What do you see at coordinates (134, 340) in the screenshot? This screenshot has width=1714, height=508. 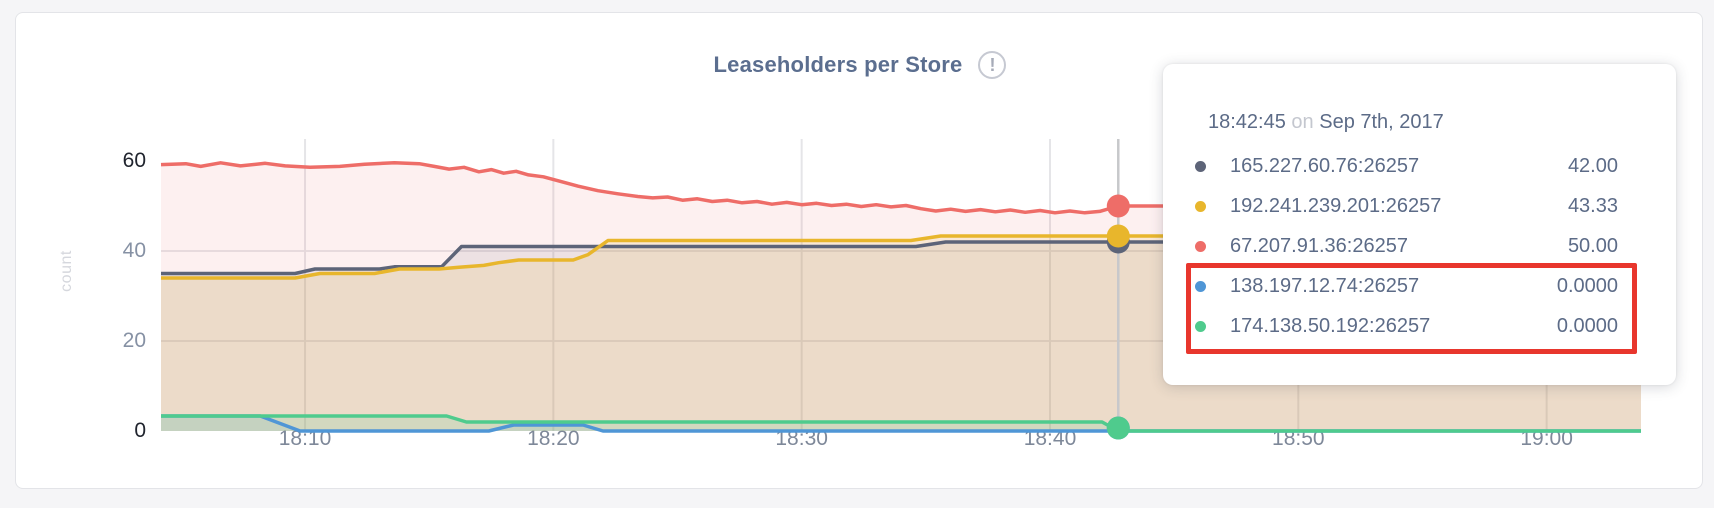 I see `y-tick-label: 20` at bounding box center [134, 340].